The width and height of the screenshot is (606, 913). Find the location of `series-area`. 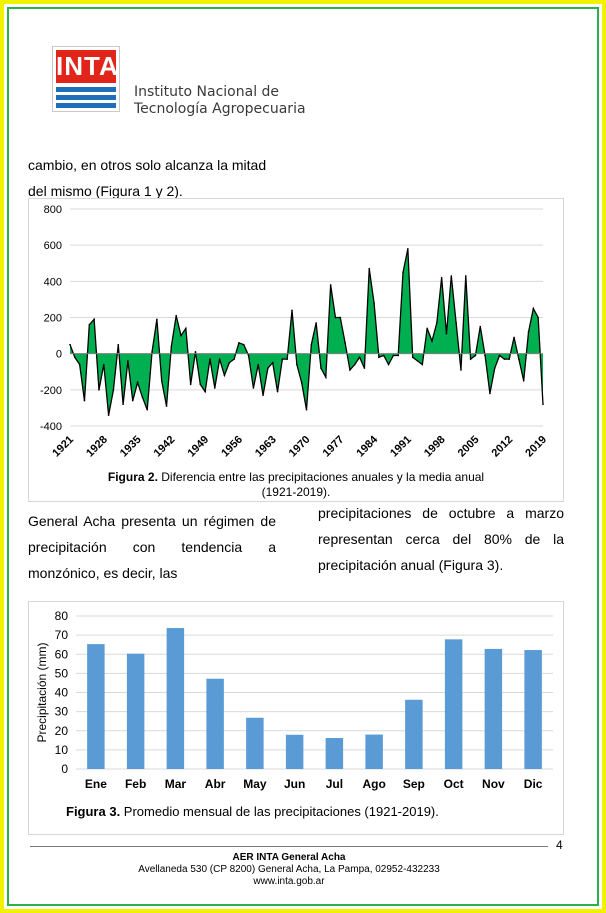

series-area is located at coordinates (306, 332).